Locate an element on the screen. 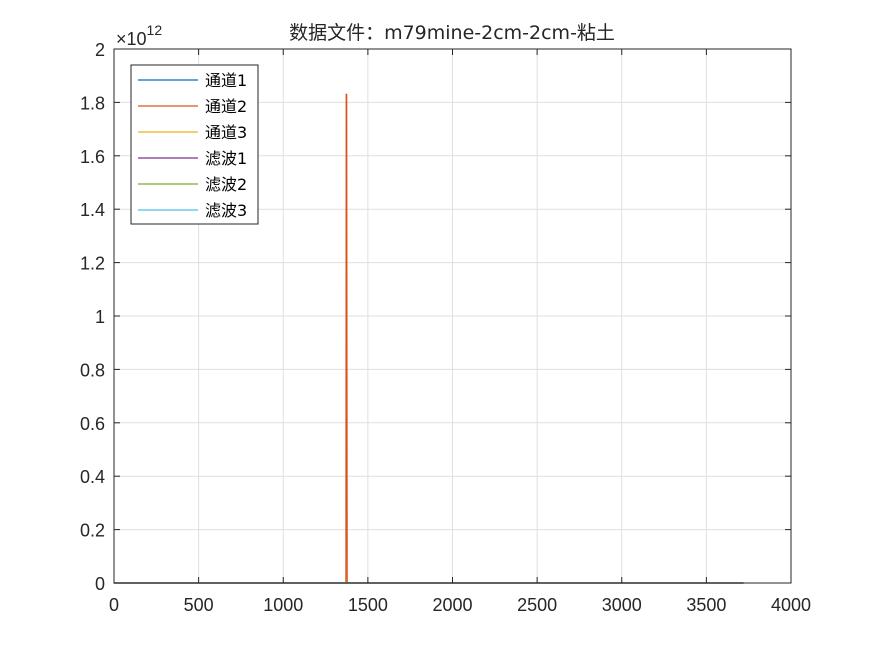 The width and height of the screenshot is (875, 656). y-tick-label: 0.2 is located at coordinates (92, 531).